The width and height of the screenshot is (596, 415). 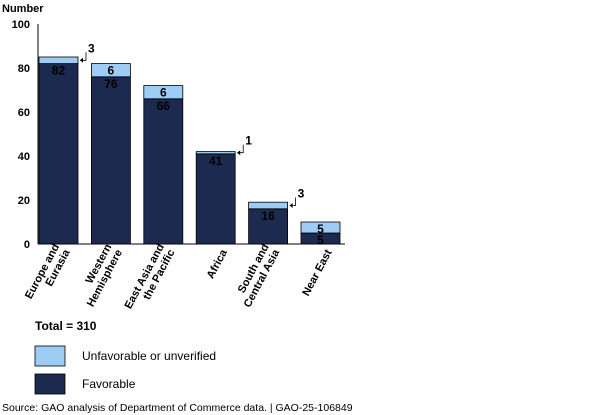 I want to click on y-tick-label: 60, so click(x=24, y=113).